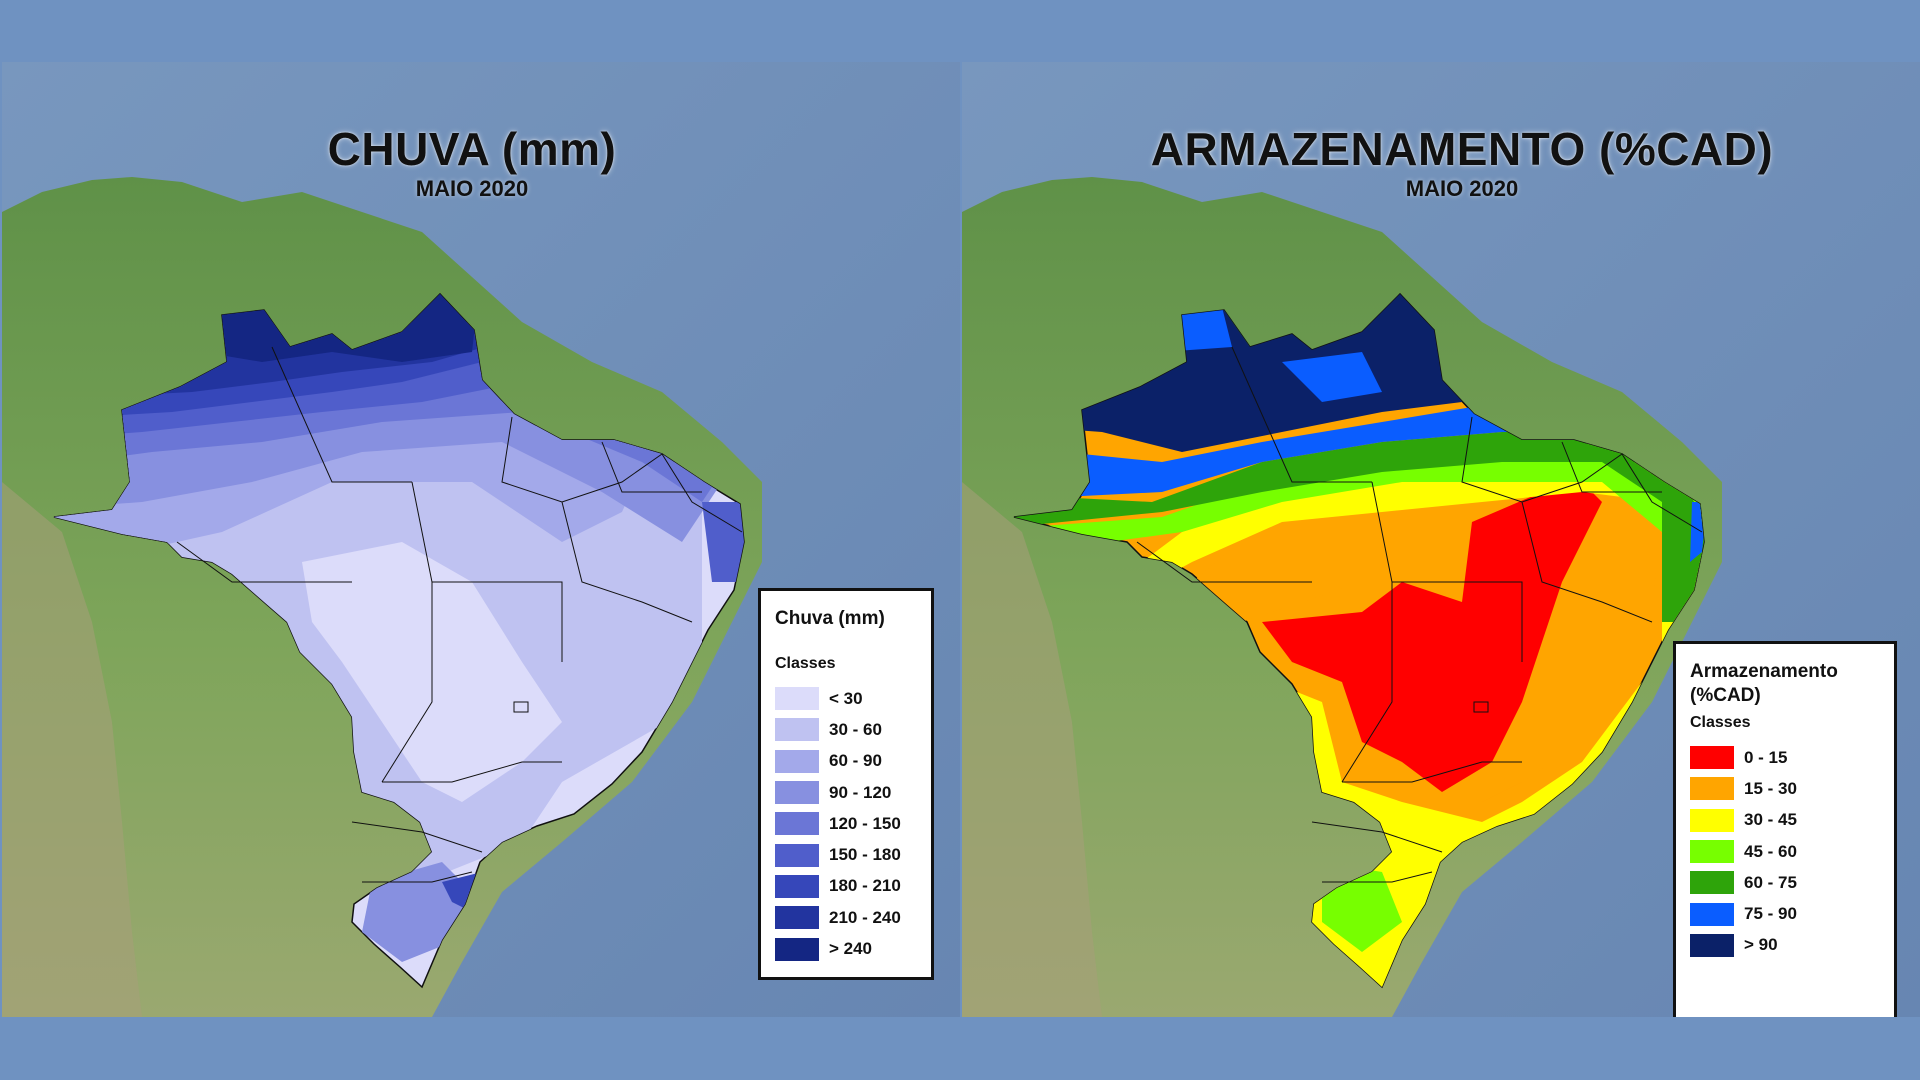 Image resolution: width=1920 pixels, height=1080 pixels. What do you see at coordinates (855, 761) in the screenshot?
I see `legend-label: 60 - 90` at bounding box center [855, 761].